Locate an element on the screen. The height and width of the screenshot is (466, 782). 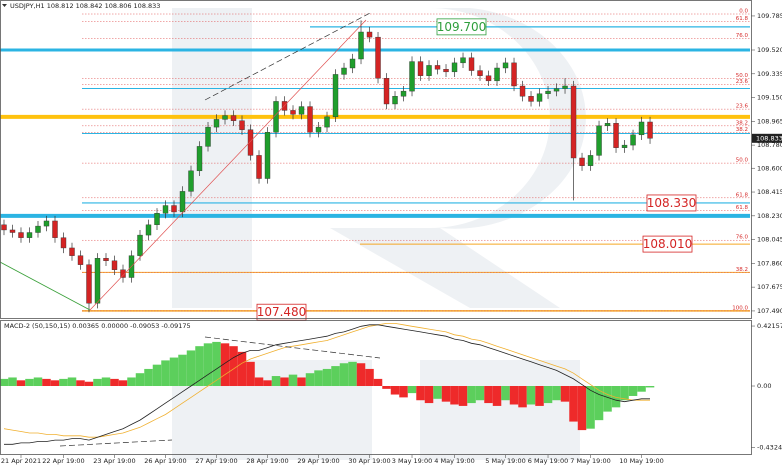
fib-label: 23.6 is located at coordinates (742, 82).